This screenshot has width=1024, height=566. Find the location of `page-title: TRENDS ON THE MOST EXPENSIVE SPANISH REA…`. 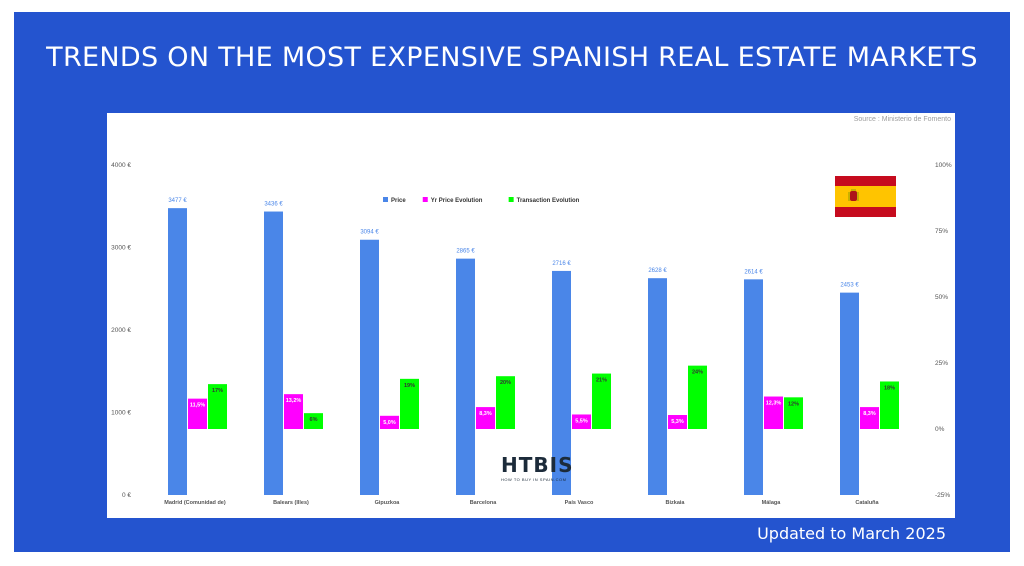

page-title: TRENDS ON THE MOST EXPENSIVE SPANISH REA… is located at coordinates (512, 57).